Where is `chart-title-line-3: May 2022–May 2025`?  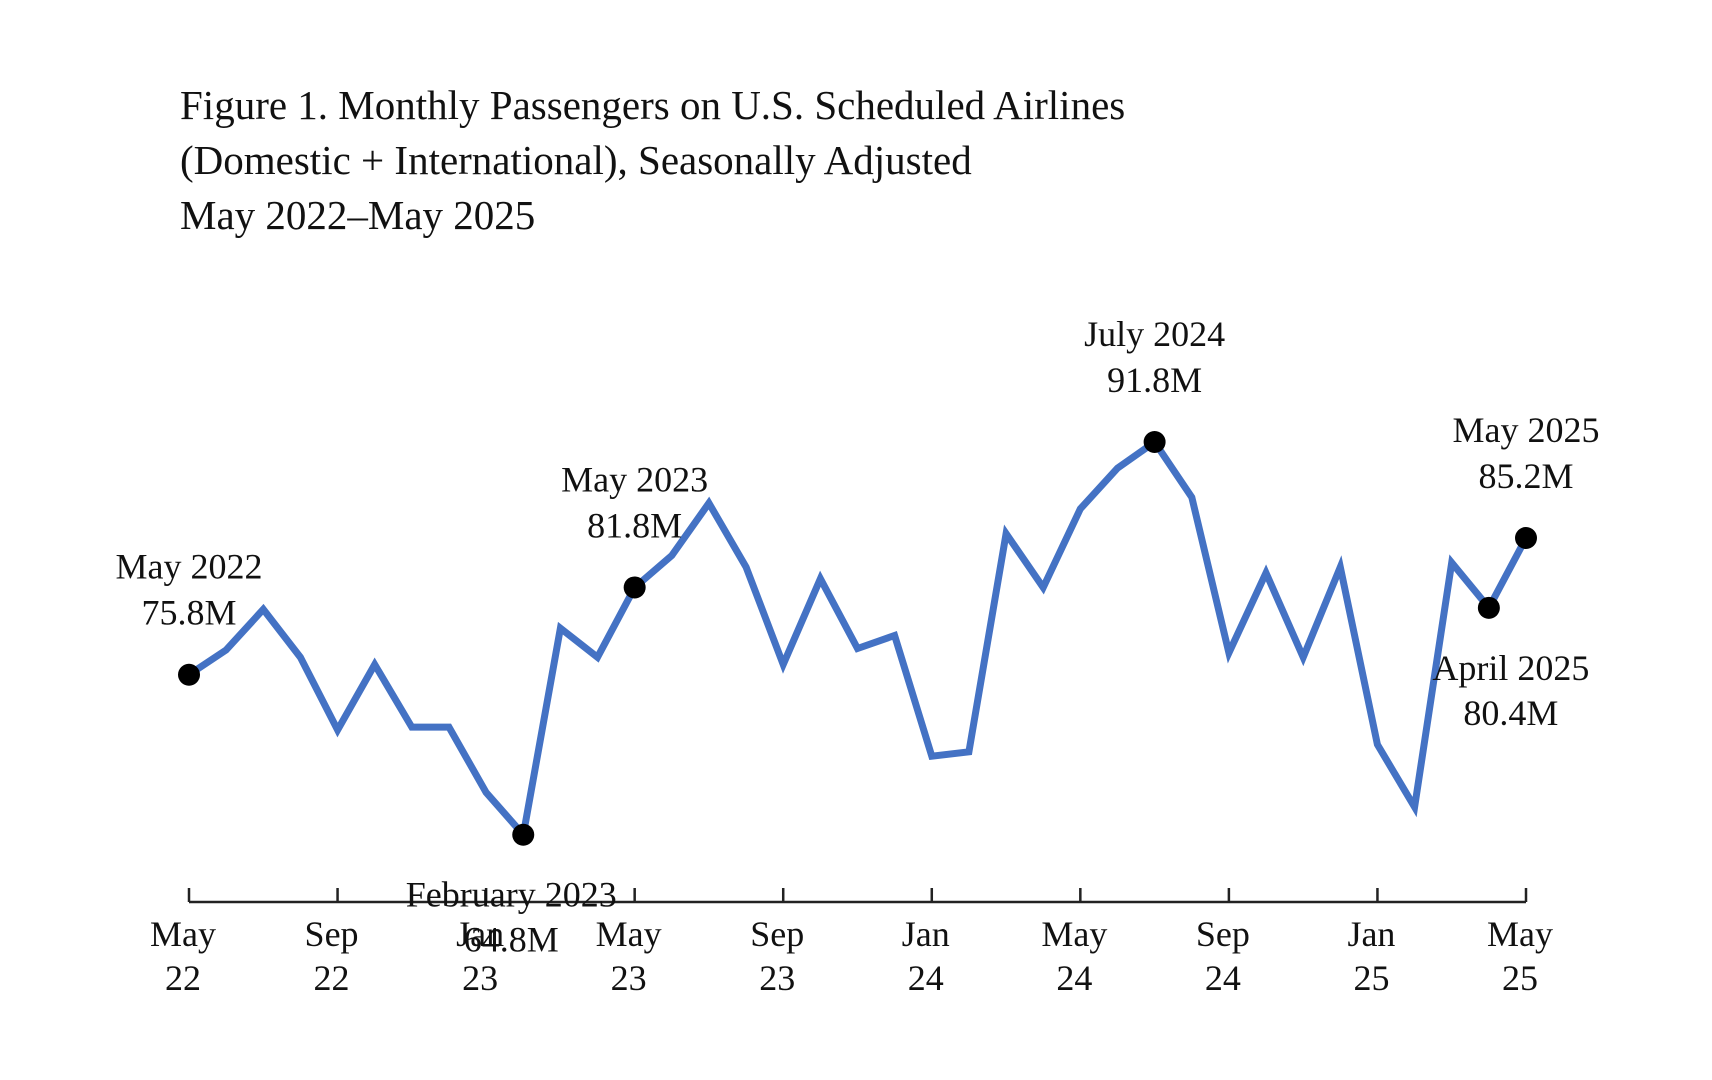 chart-title-line-3: May 2022–May 2025 is located at coordinates (358, 215).